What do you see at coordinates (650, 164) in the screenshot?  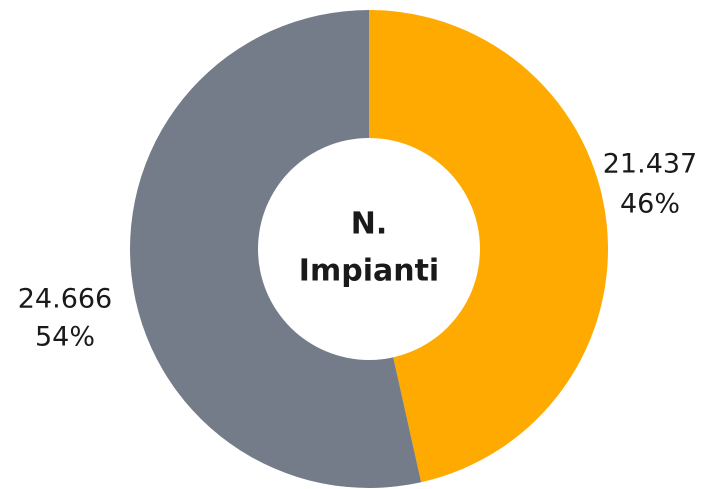 I see `value-label: 21.437` at bounding box center [650, 164].